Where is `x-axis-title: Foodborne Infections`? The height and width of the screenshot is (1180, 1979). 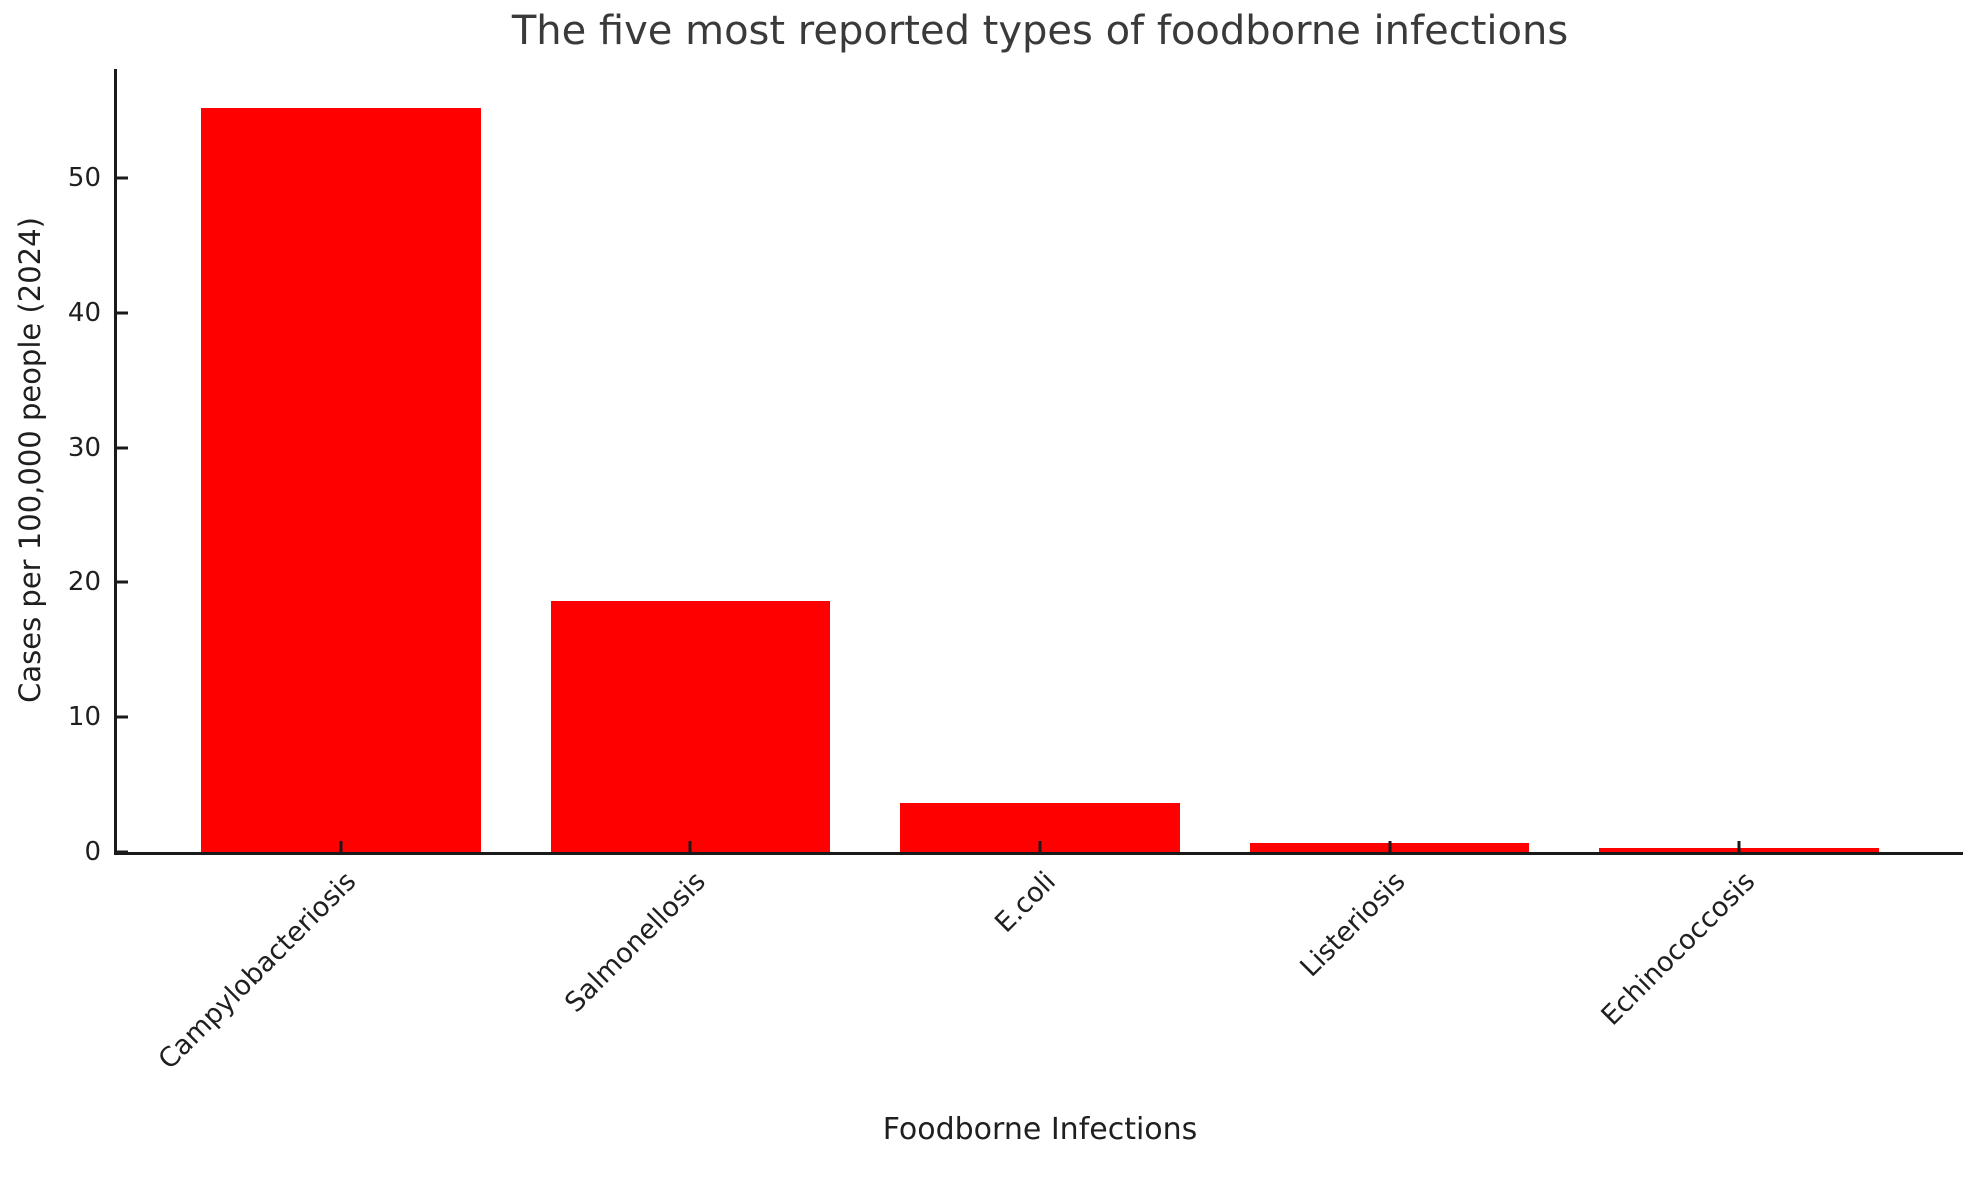 x-axis-title: Foodborne Infections is located at coordinates (1040, 1129).